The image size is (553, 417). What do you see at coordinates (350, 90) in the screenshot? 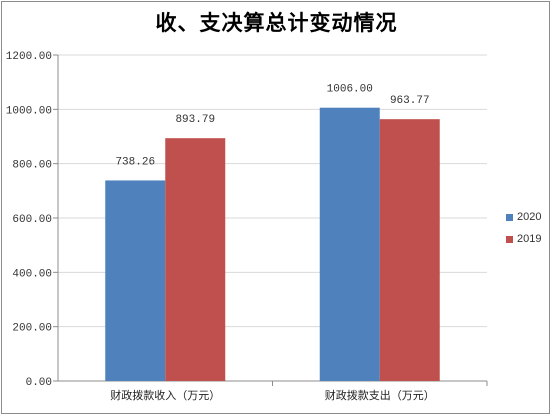
I see `data-label-2020-1: 1006.00` at bounding box center [350, 90].